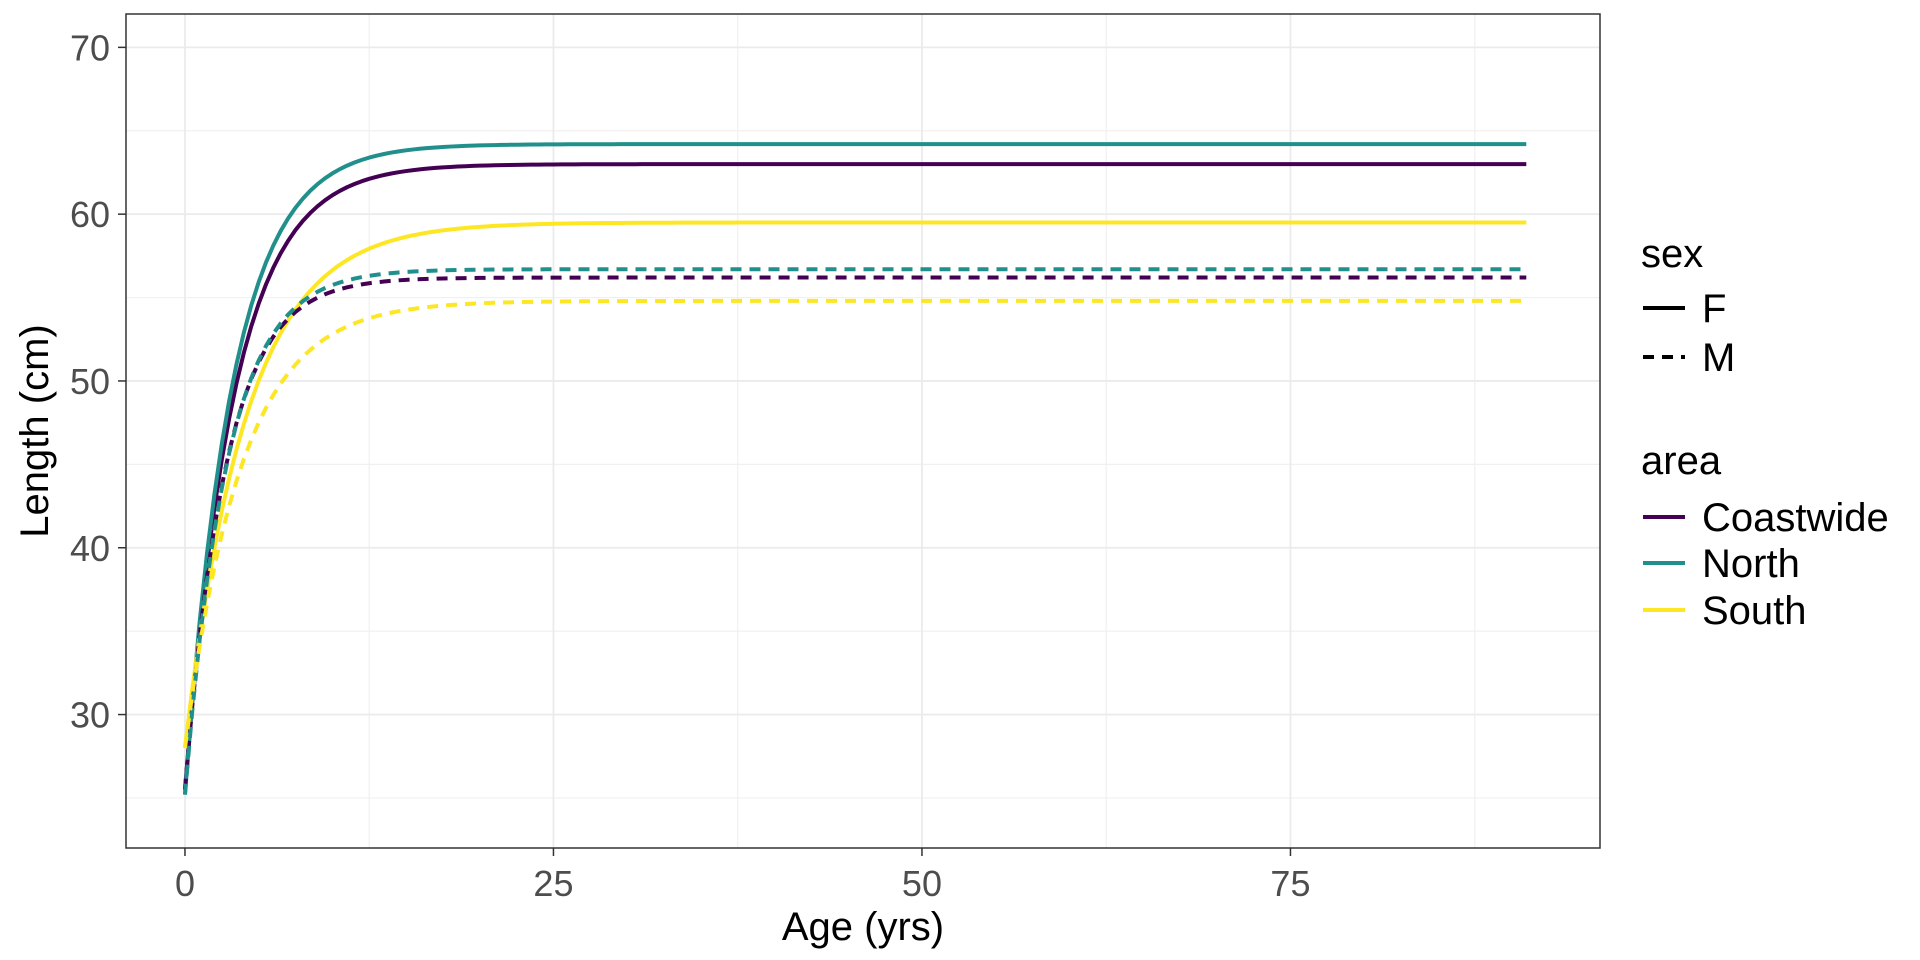 The width and height of the screenshot is (1920, 960). Describe the element at coordinates (1681, 461) in the screenshot. I see `legend-area-title: area` at that location.